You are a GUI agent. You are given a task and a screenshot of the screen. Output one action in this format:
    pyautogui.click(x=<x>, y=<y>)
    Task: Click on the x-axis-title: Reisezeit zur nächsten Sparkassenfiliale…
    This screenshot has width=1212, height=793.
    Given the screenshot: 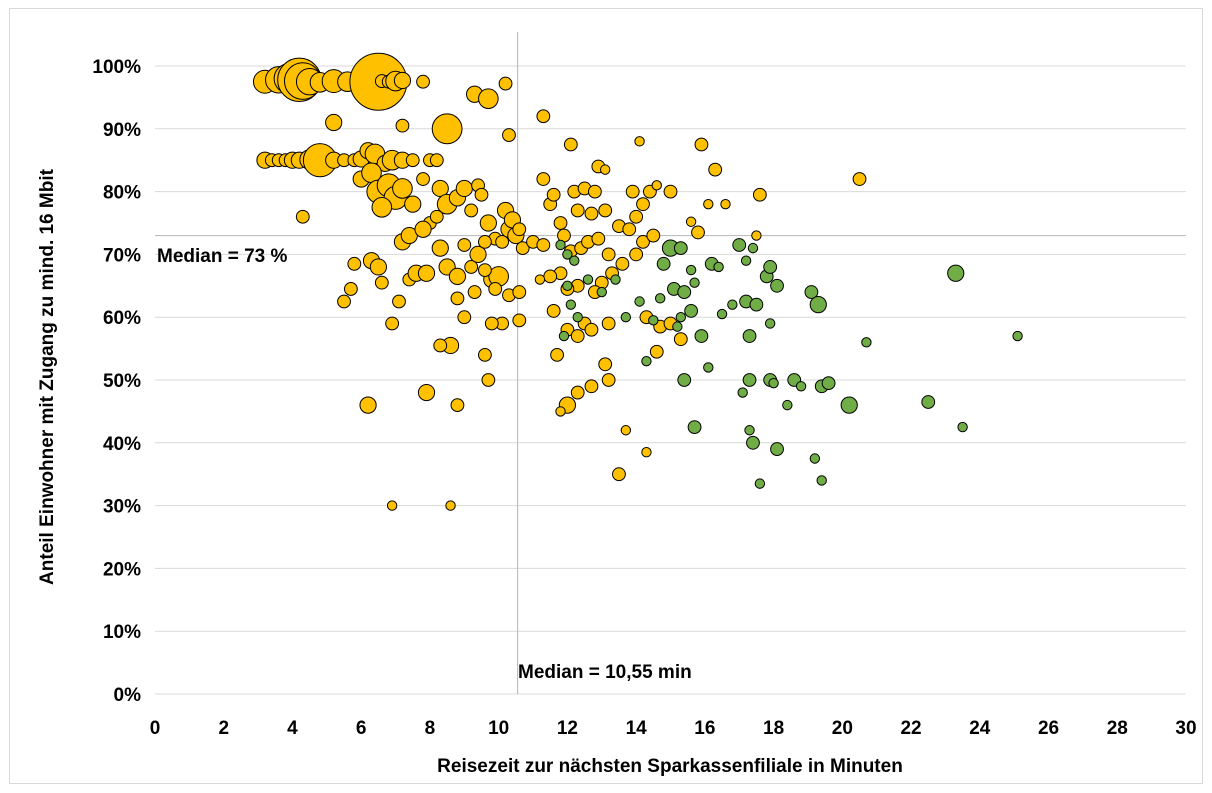 What is the action you would take?
    pyautogui.click(x=670, y=766)
    